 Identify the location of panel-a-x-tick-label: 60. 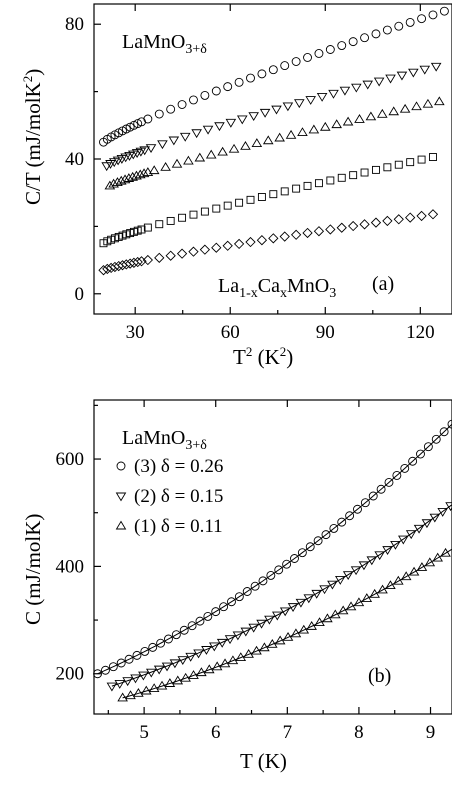
(230, 332).